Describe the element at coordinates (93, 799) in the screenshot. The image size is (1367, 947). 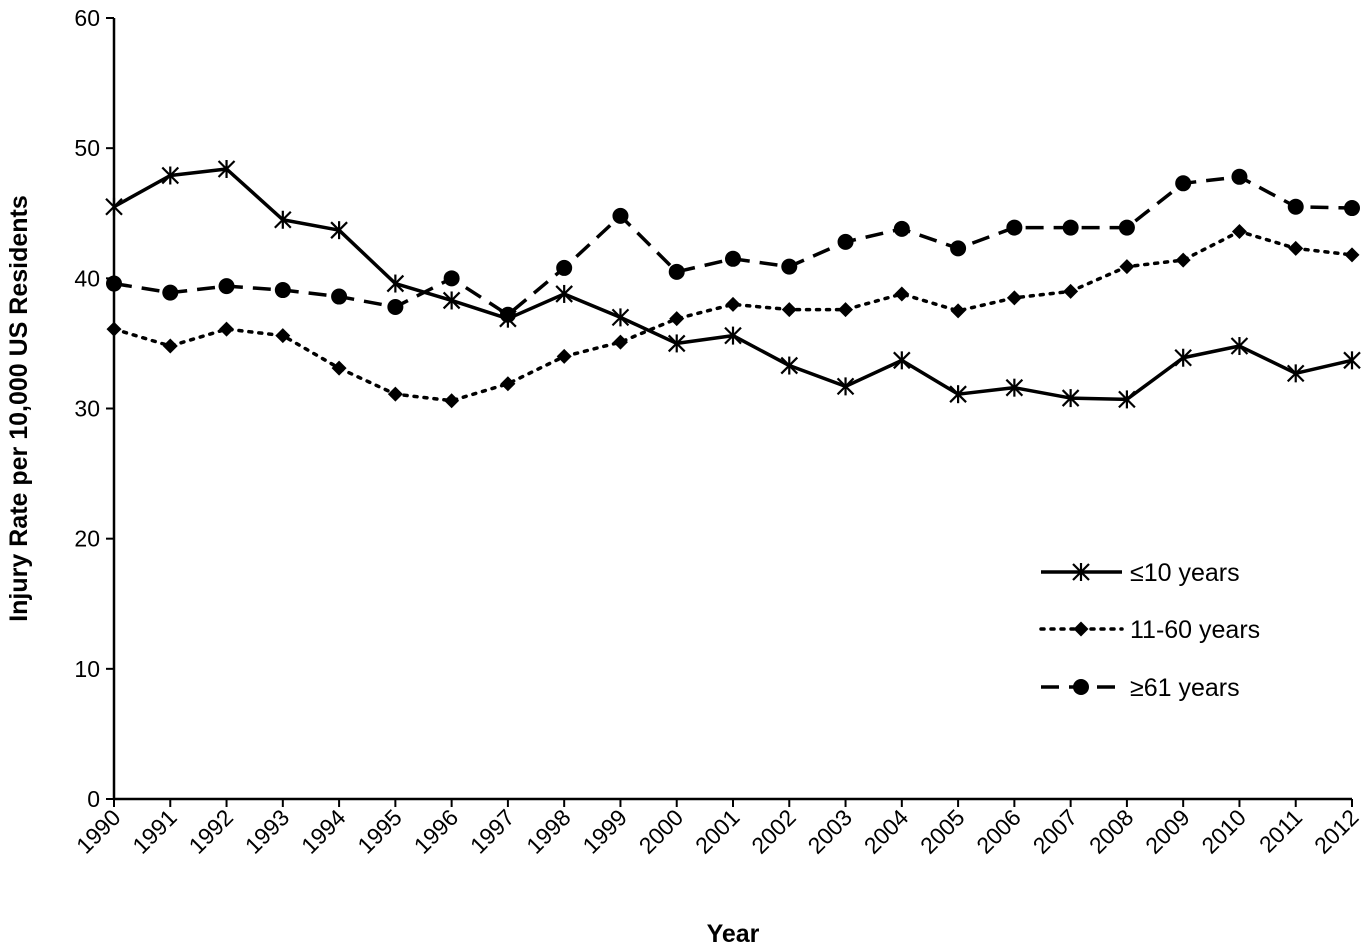
I see `y-tick-label: 0` at that location.